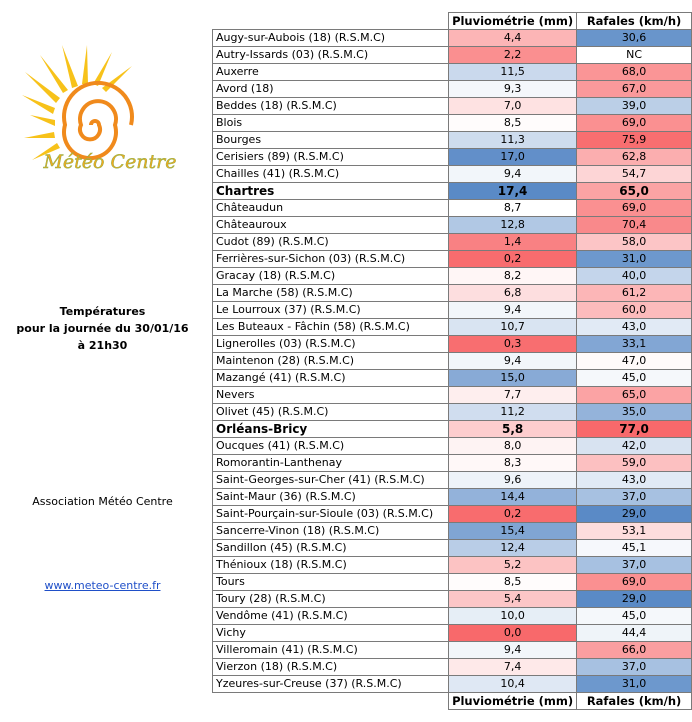  What do you see at coordinates (634, 395) in the screenshot?
I see `gust-cell: 65,0` at bounding box center [634, 395].